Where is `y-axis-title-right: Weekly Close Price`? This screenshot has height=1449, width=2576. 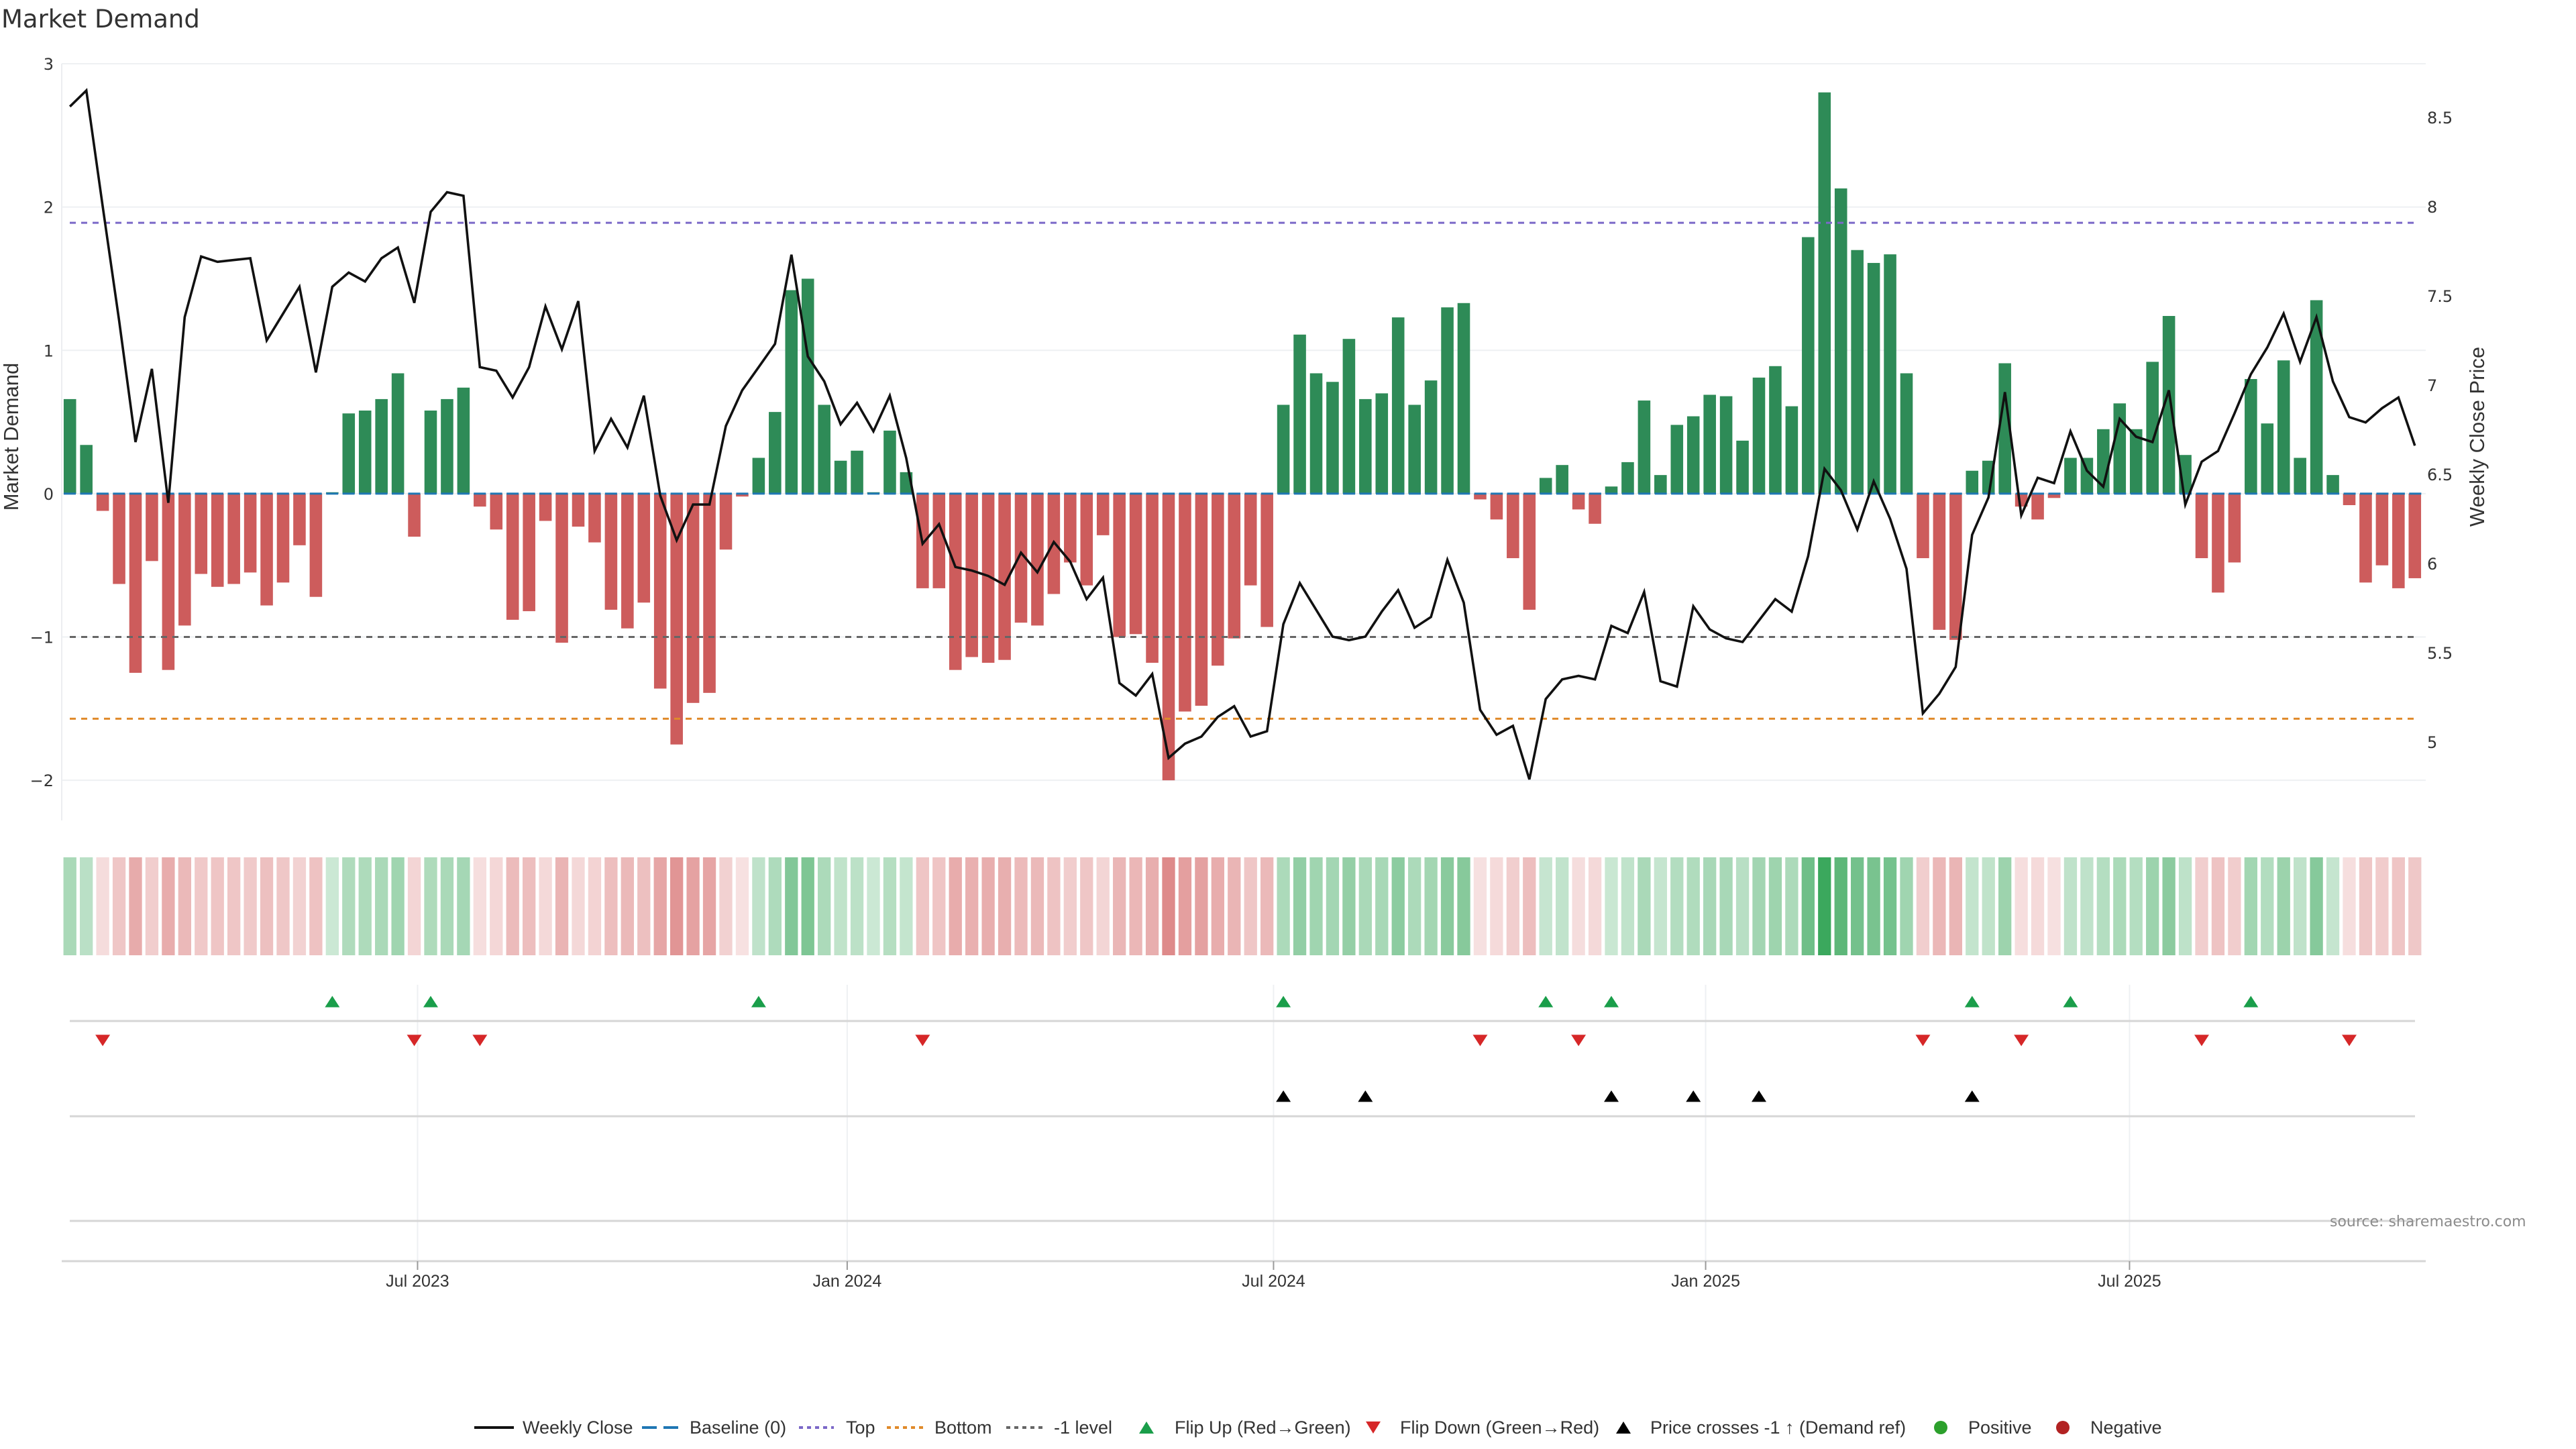 y-axis-title-right: Weekly Close Price is located at coordinates (2477, 437).